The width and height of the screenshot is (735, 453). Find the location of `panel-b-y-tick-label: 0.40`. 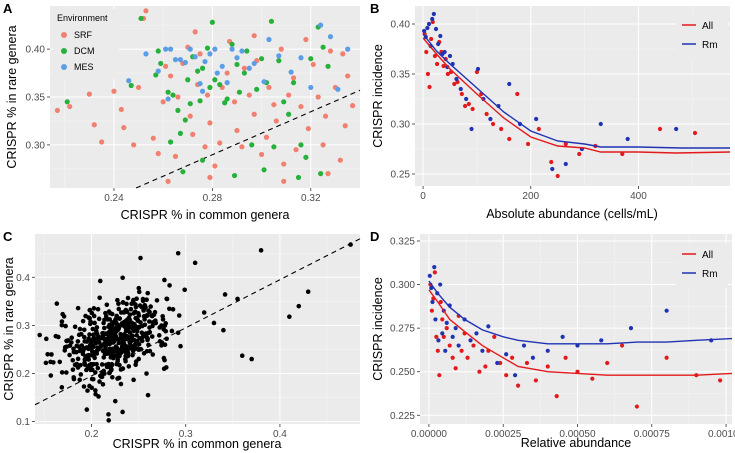

panel-b-y-tick-label: 0.40 is located at coordinates (401, 25).